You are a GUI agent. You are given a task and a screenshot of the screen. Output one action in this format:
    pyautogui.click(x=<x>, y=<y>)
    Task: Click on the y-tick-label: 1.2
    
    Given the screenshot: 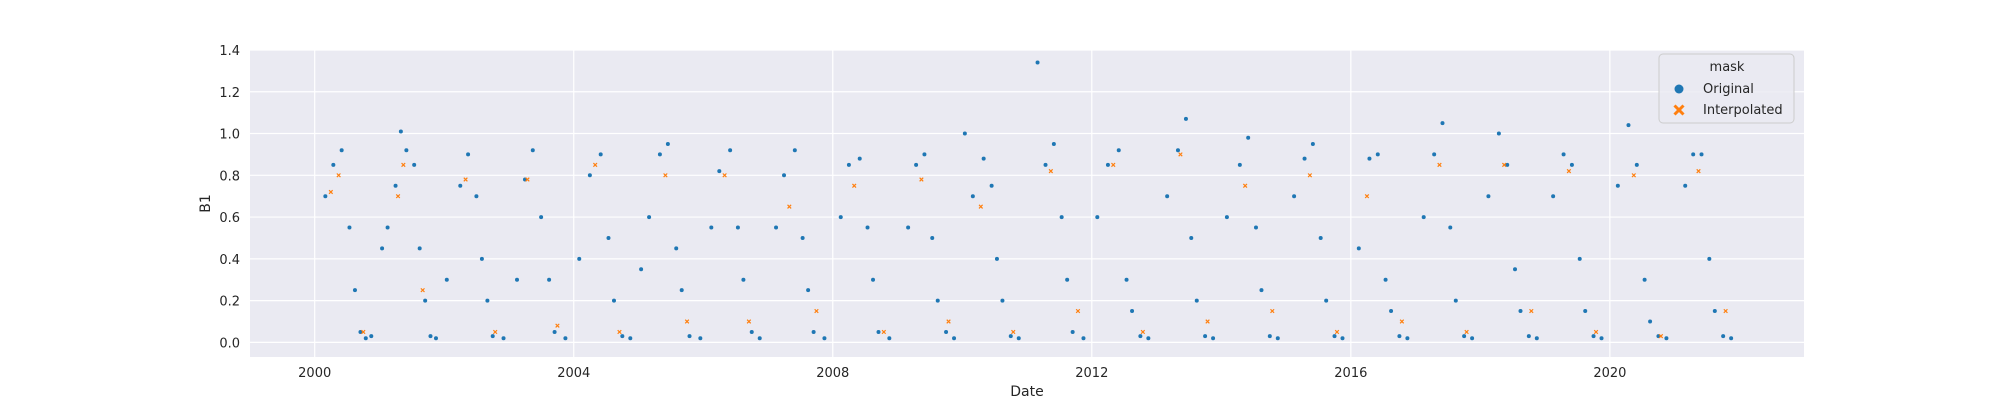 What is the action you would take?
    pyautogui.click(x=229, y=93)
    